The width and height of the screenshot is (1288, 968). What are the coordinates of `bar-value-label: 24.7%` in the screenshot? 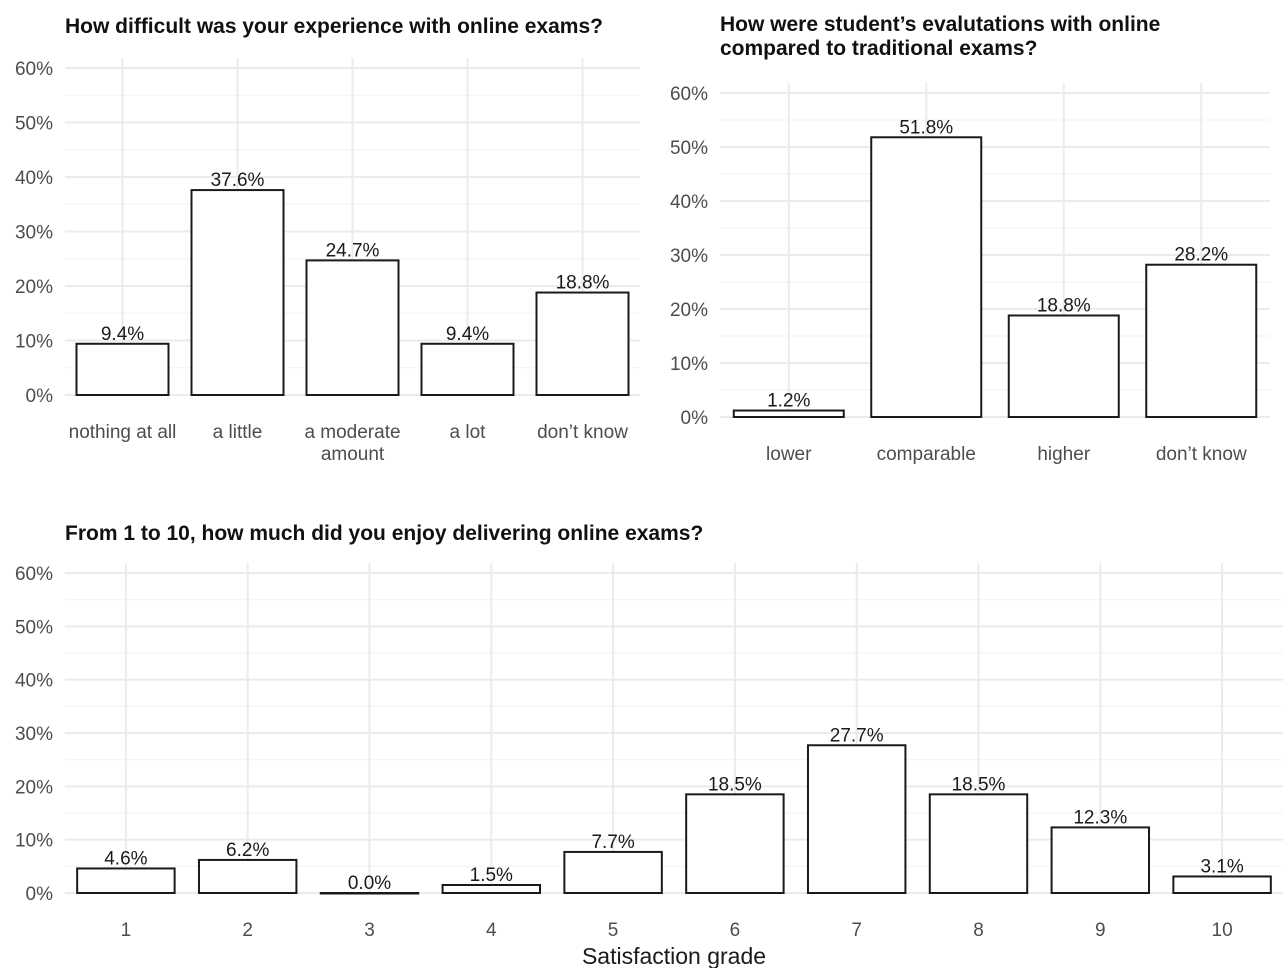 It's located at (353, 250).